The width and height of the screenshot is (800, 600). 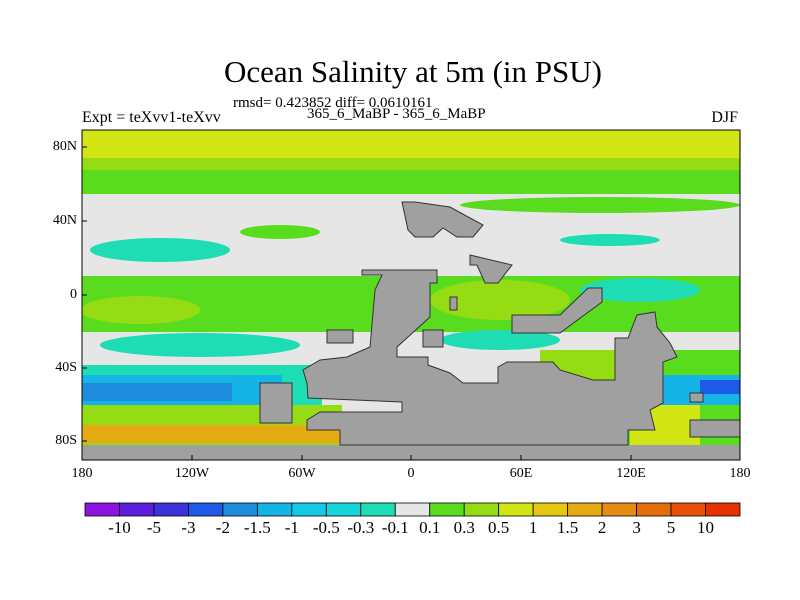 I want to click on colorbar-label: -10, so click(x=119, y=527).